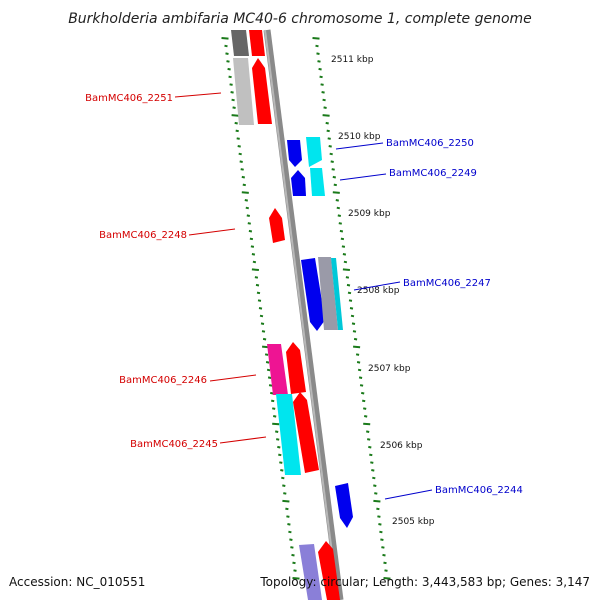  What do you see at coordinates (369, 214) in the screenshot?
I see `scale-label-2509: 2509 kbp` at bounding box center [369, 214].